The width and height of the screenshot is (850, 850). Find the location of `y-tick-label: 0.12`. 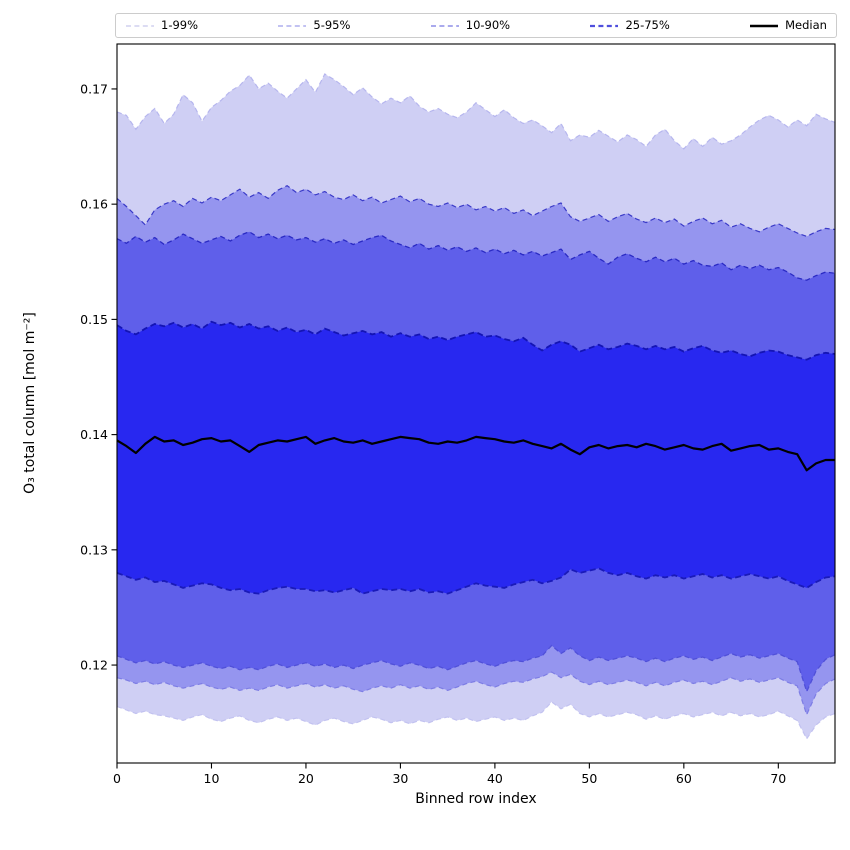

y-tick-label: 0.12 is located at coordinates (94, 665).